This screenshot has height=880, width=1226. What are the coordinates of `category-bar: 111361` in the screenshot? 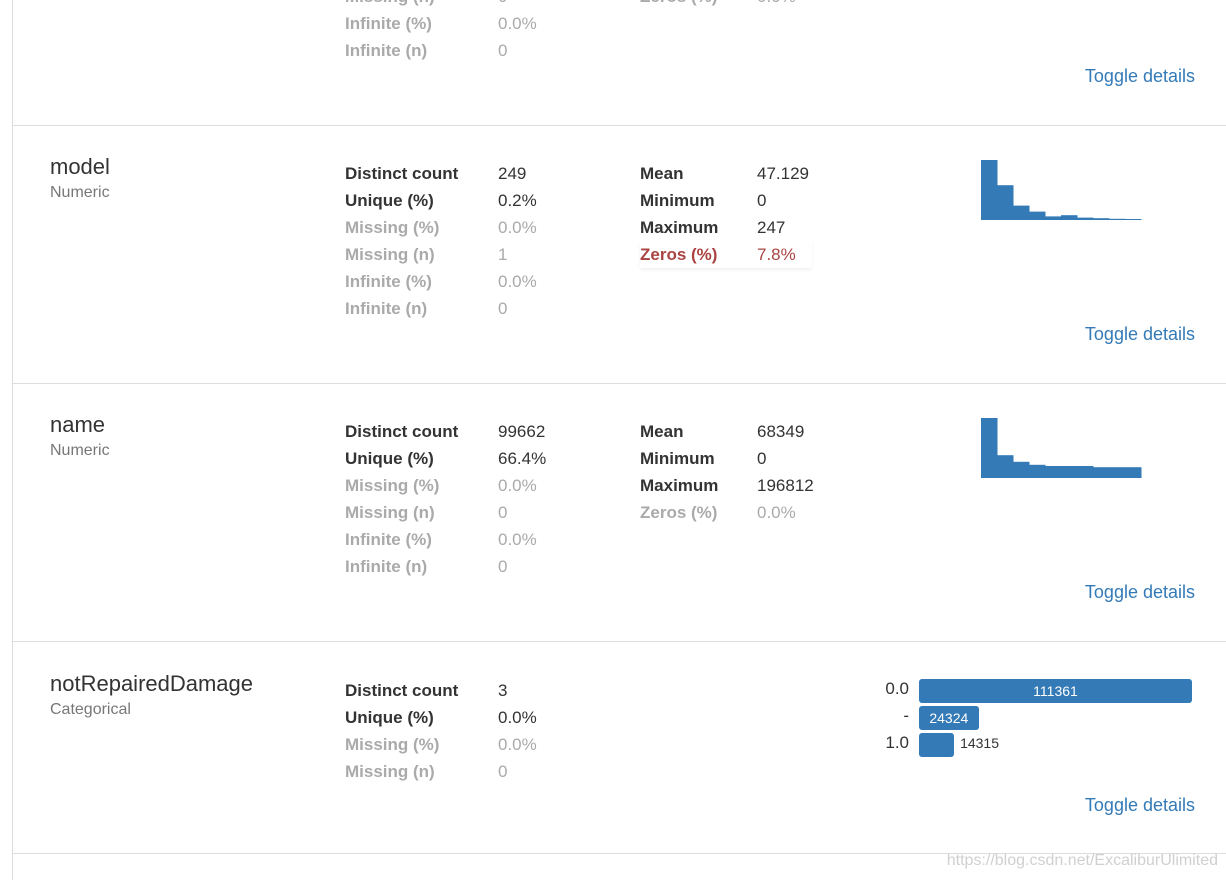 It's located at (1055, 691).